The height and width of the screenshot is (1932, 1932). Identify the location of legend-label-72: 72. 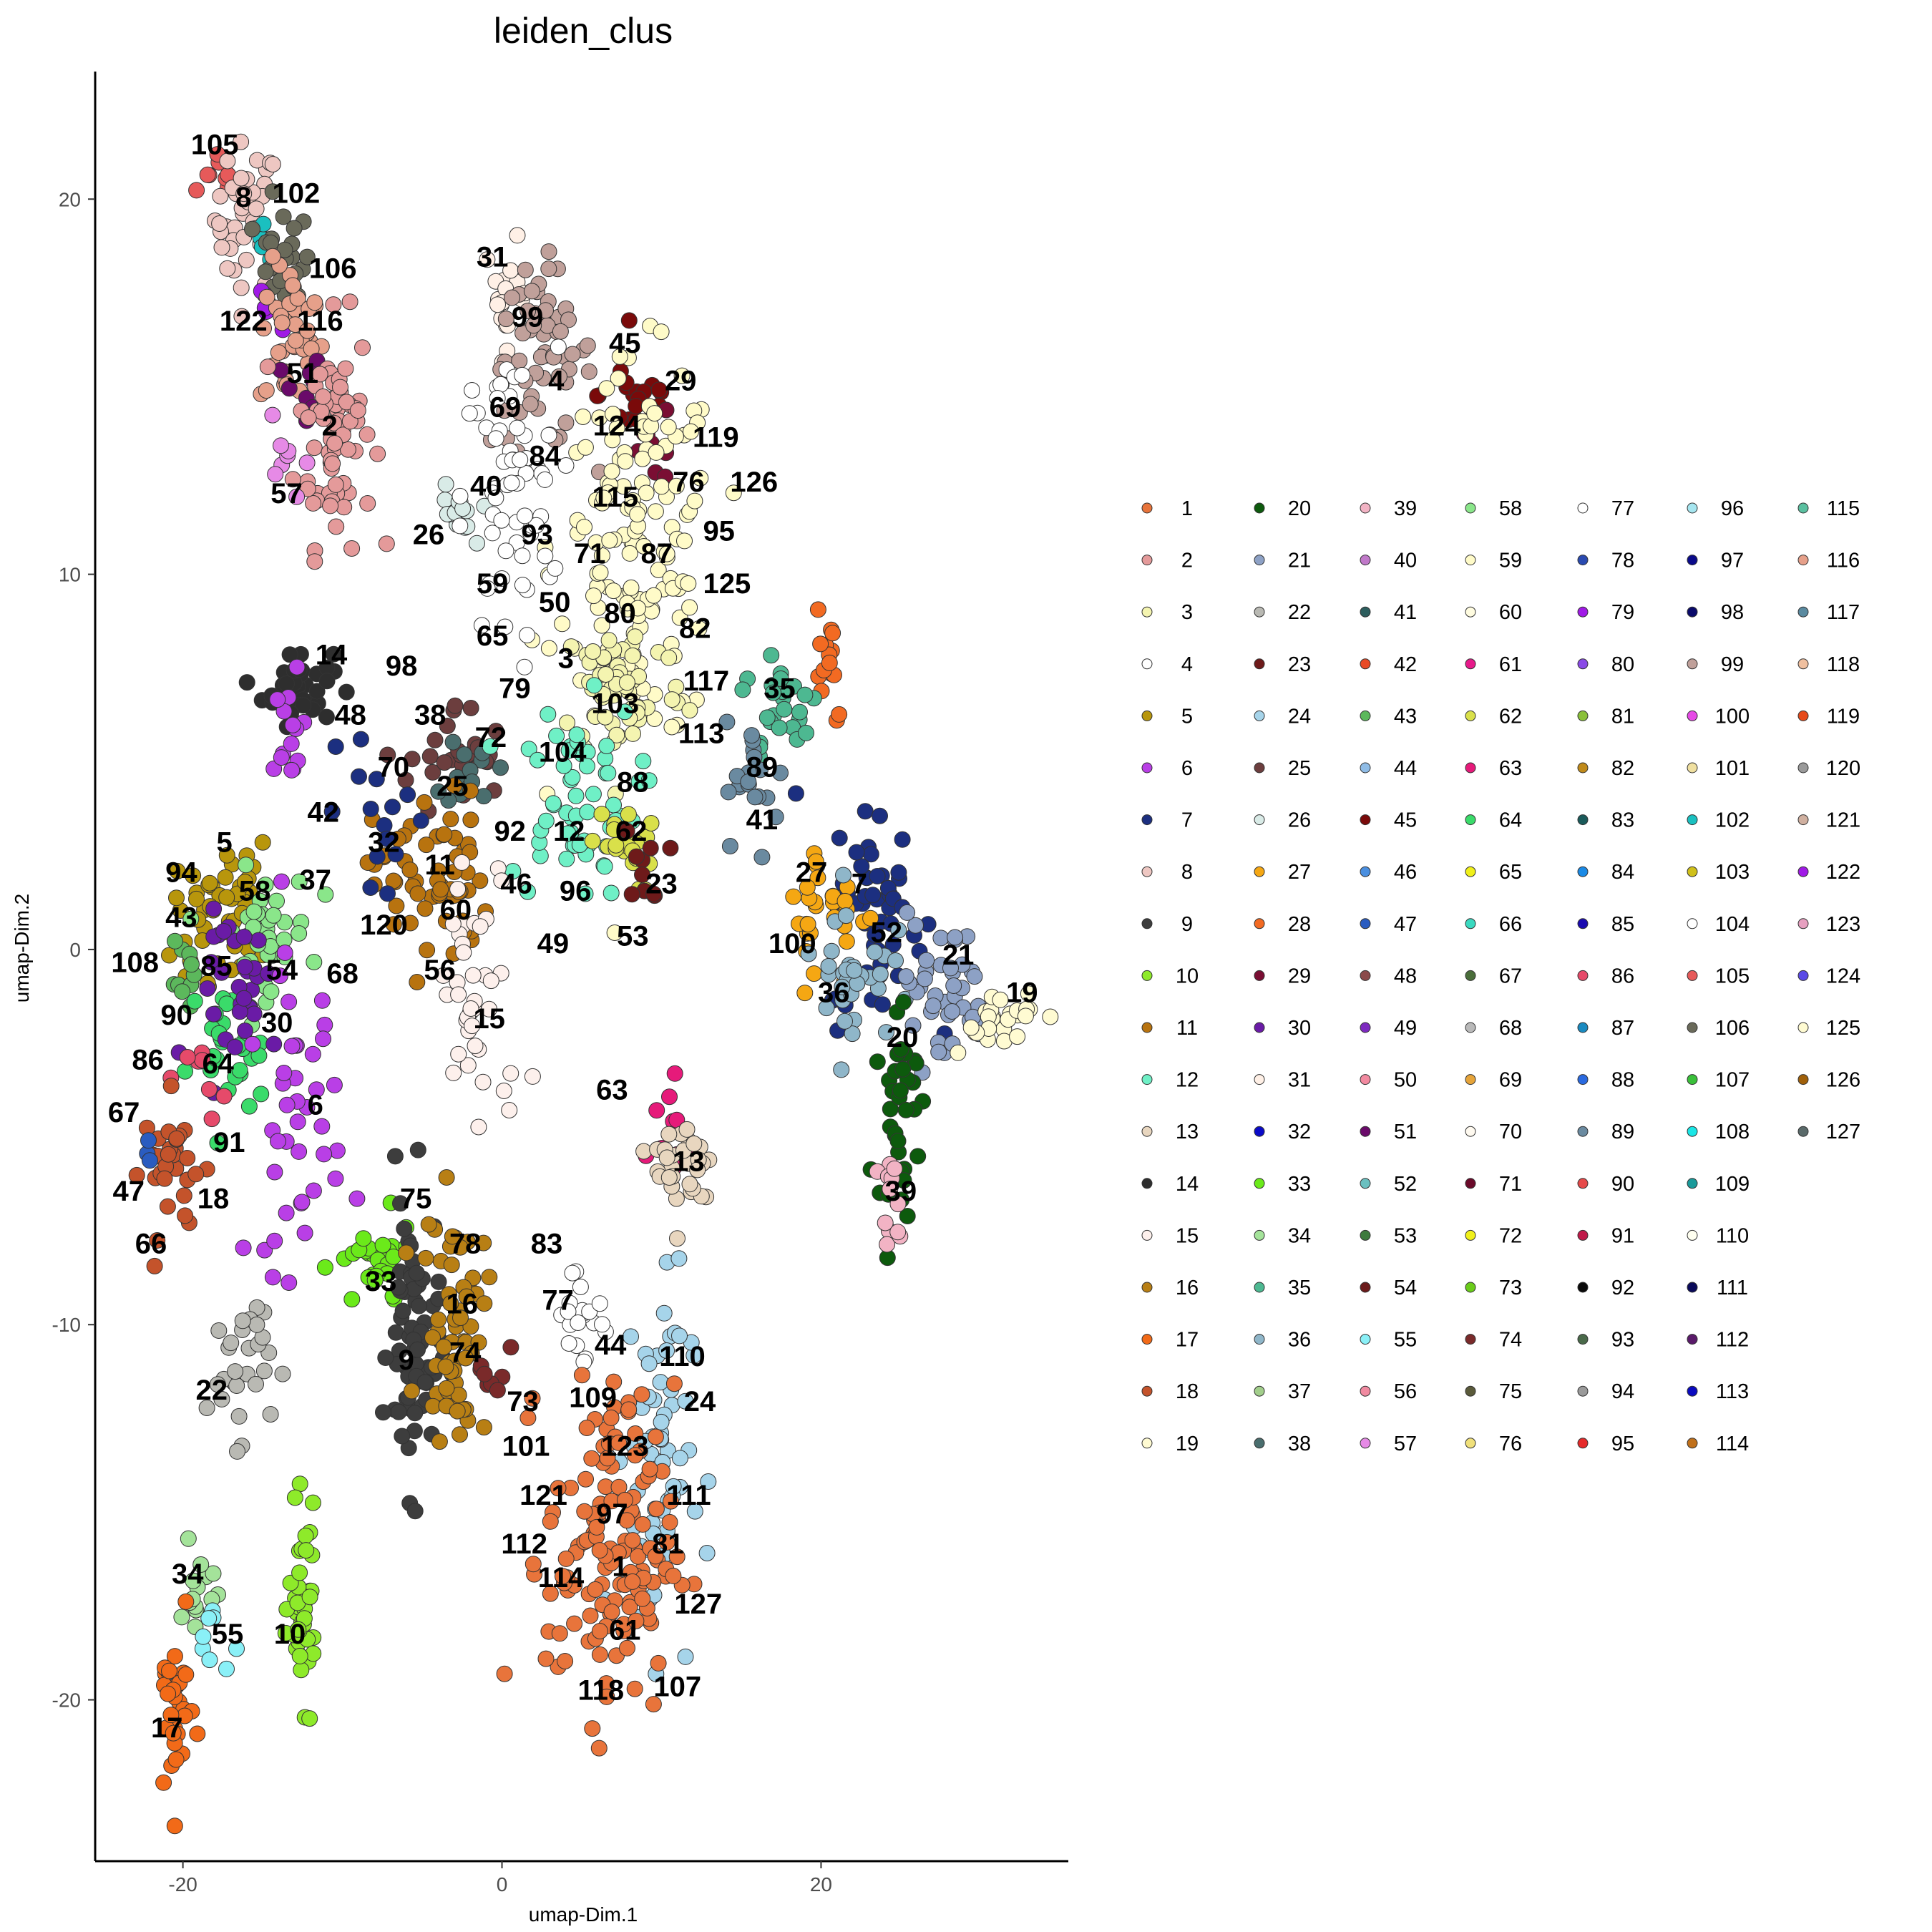
(1510, 1235).